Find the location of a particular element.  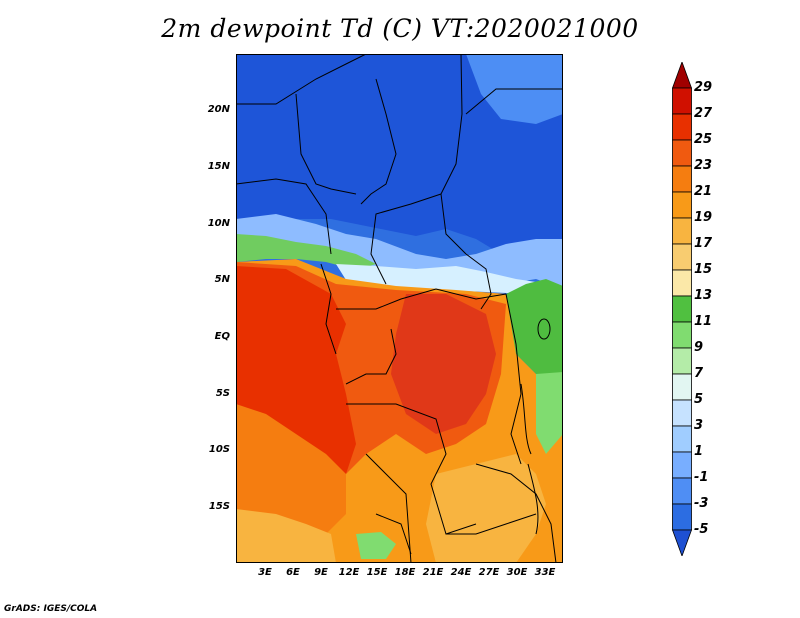

x-tick-label: 6E is located at coordinates (293, 572).